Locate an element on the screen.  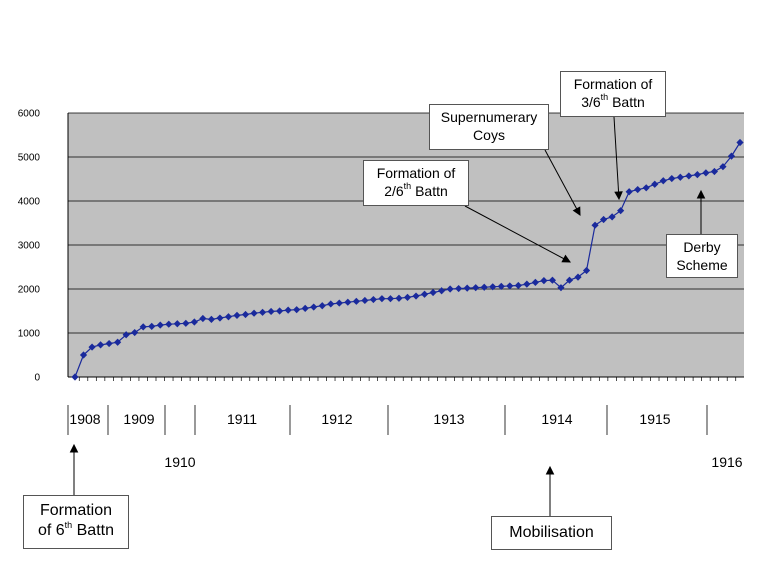
callout-mobilisation: Mobilisation is located at coordinates (551, 533).